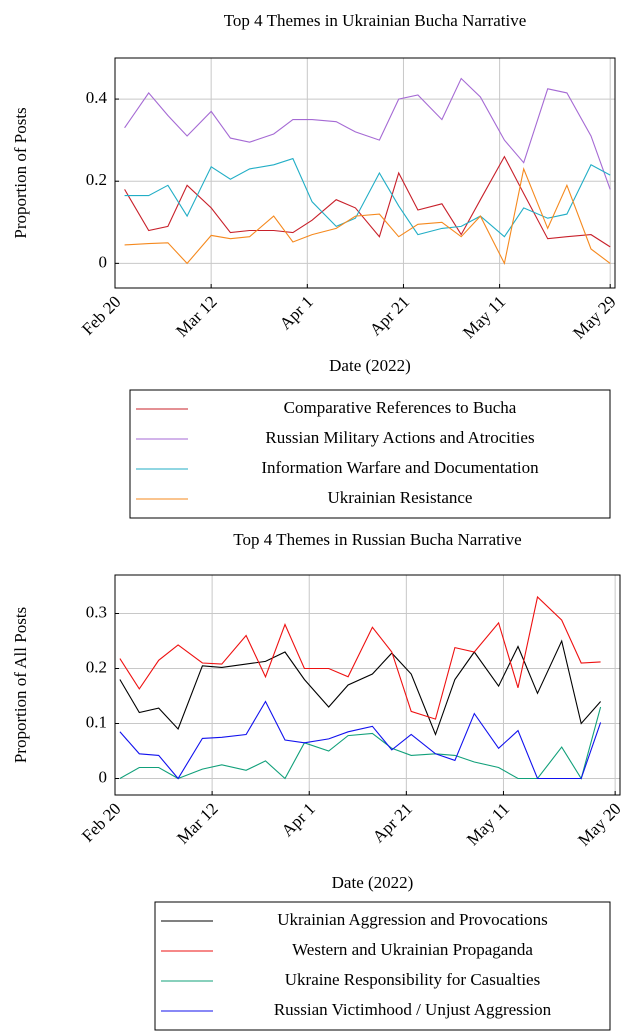  I want to click on y-axis-label: Proportion of All Posts, so click(20, 685).